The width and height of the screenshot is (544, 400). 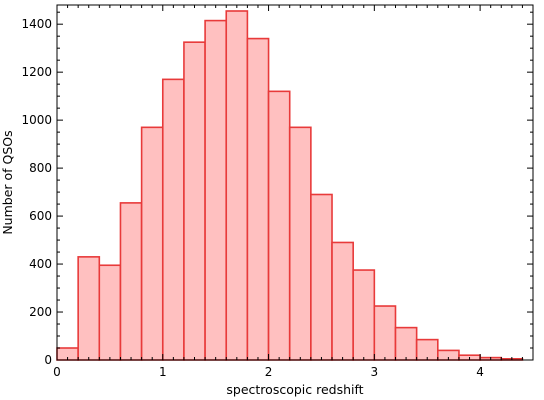 I want to click on x-tick-label: 1, so click(x=163, y=372).